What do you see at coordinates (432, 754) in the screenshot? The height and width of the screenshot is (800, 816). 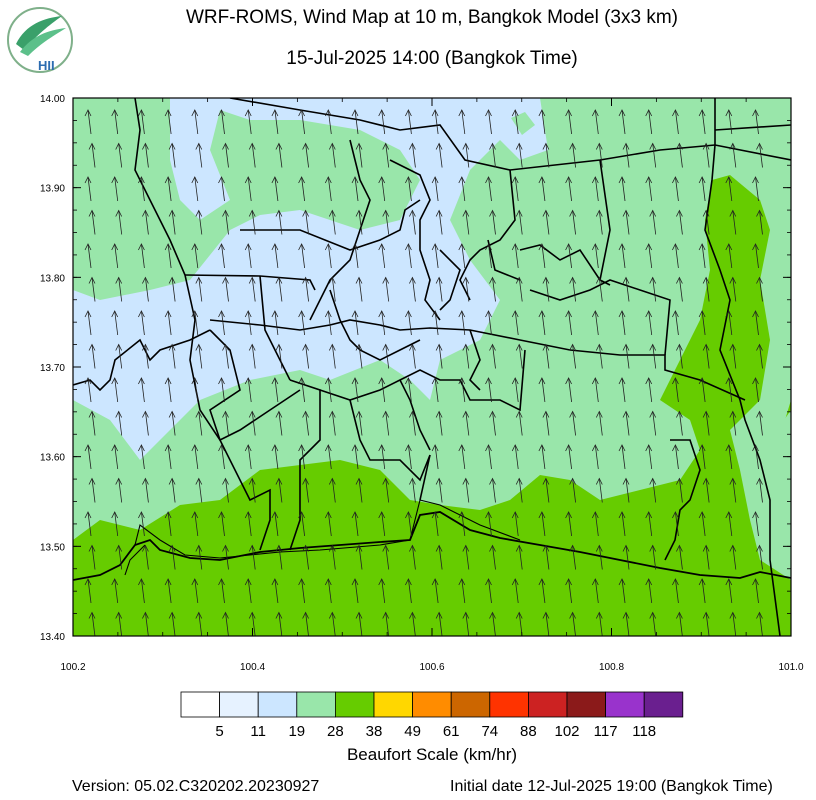 I see `colorbar-title: Beaufort Scale (km/hr)` at bounding box center [432, 754].